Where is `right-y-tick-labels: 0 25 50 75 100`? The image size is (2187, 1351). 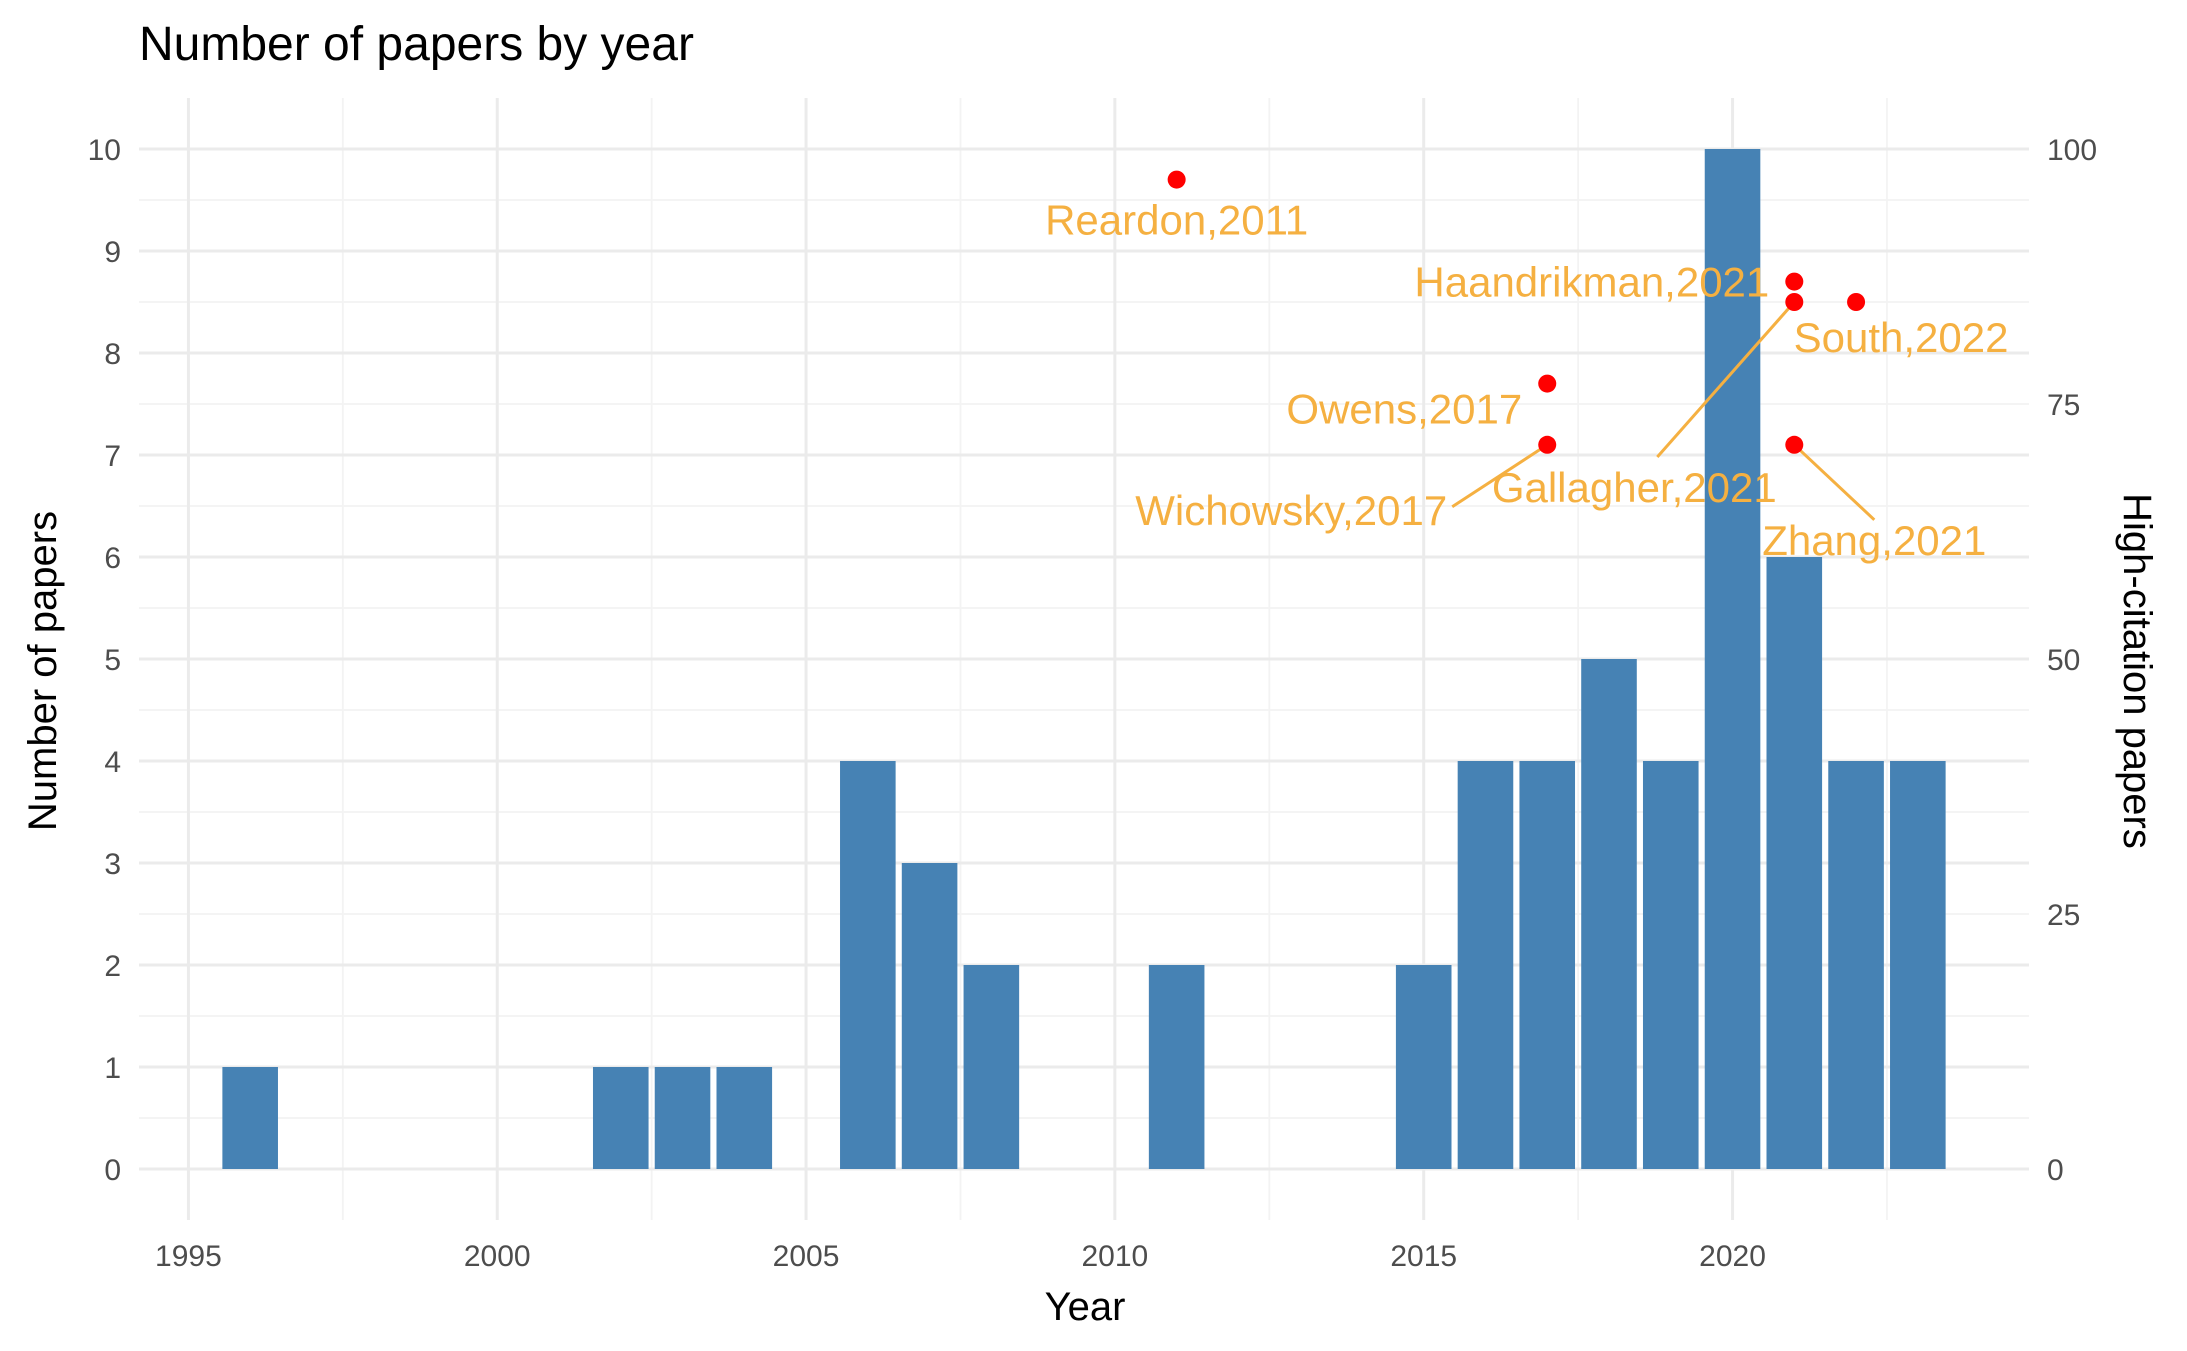 right-y-tick-labels: 0 25 50 75 100 is located at coordinates (2072, 660).